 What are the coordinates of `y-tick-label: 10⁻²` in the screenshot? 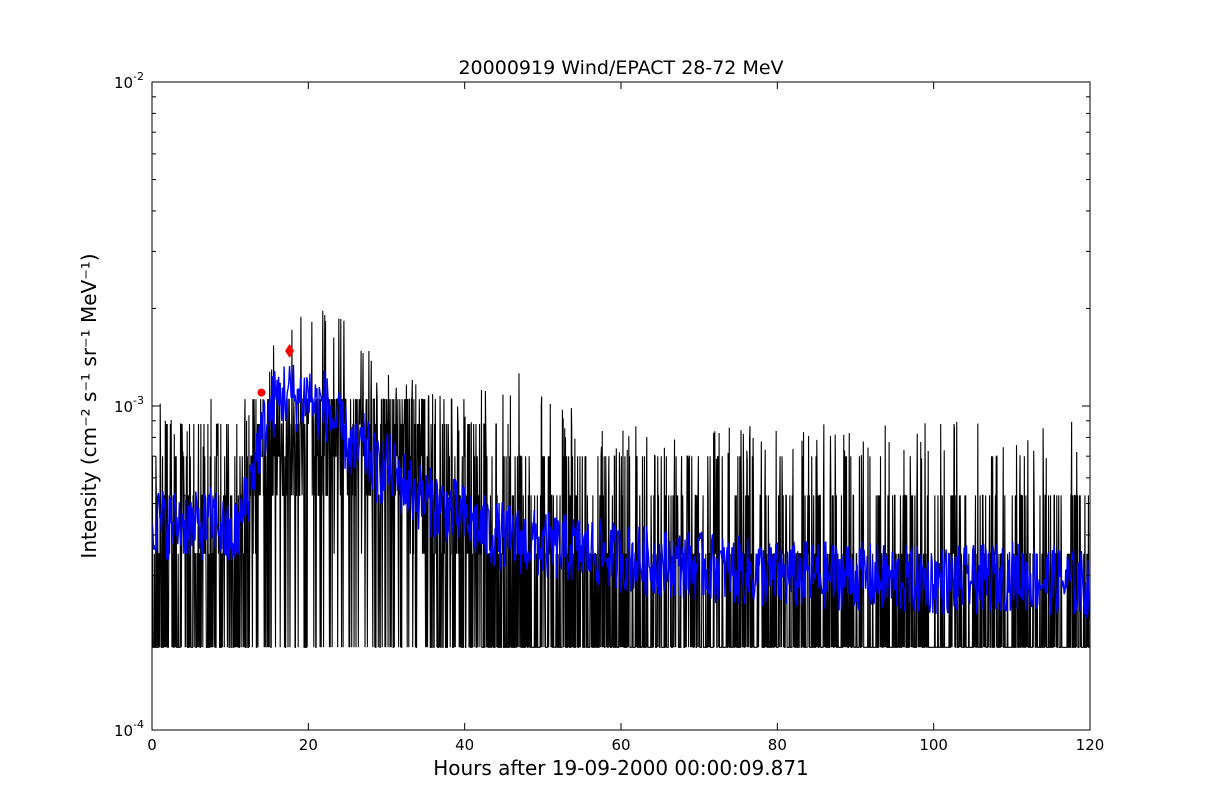 It's located at (129, 81).